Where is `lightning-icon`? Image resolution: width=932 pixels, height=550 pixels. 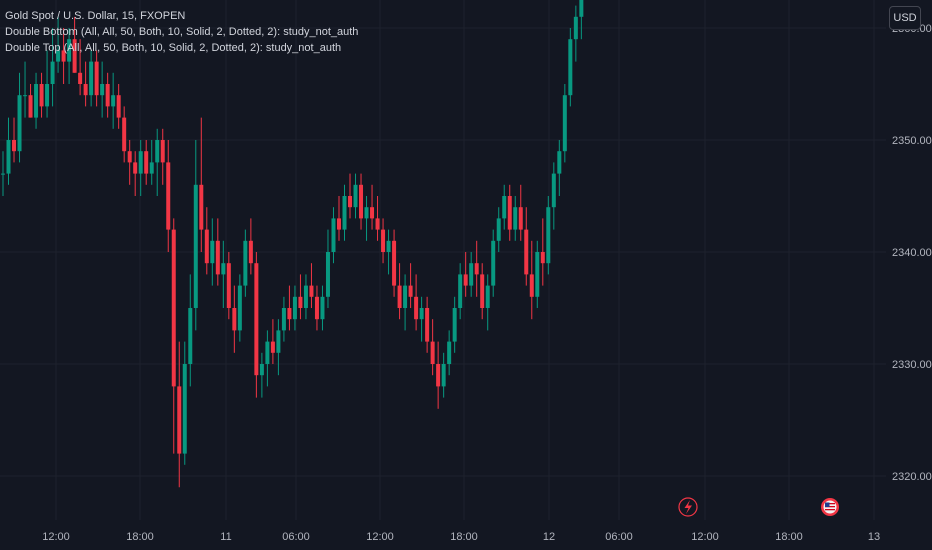 lightning-icon is located at coordinates (688, 507).